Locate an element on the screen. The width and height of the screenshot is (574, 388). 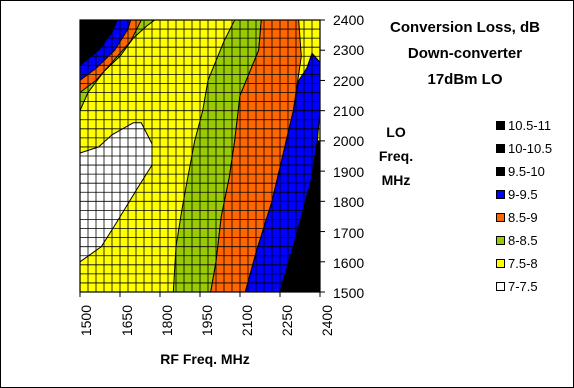
x-tick-label: 1800 is located at coordinates (167, 321).